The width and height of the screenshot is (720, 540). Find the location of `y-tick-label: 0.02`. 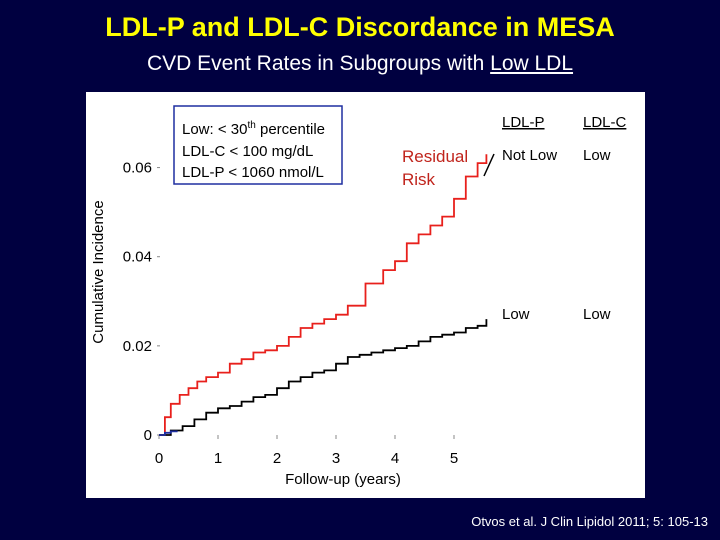

y-tick-label: 0.02 is located at coordinates (137, 346).